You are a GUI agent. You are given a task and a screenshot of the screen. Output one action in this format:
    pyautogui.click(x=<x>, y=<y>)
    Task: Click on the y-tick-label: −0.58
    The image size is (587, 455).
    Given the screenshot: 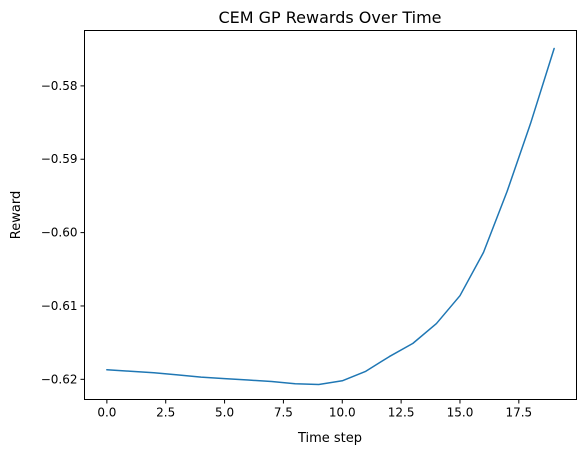 What is the action you would take?
    pyautogui.click(x=59, y=86)
    